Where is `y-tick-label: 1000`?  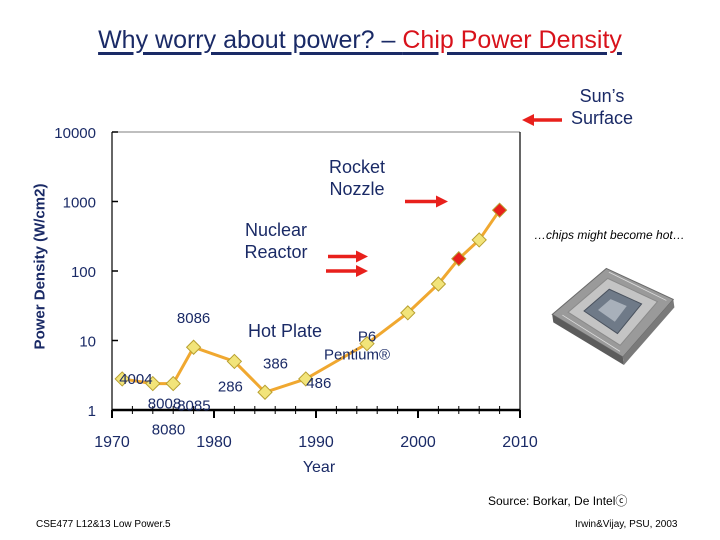 y-tick-label: 1000 is located at coordinates (79, 203).